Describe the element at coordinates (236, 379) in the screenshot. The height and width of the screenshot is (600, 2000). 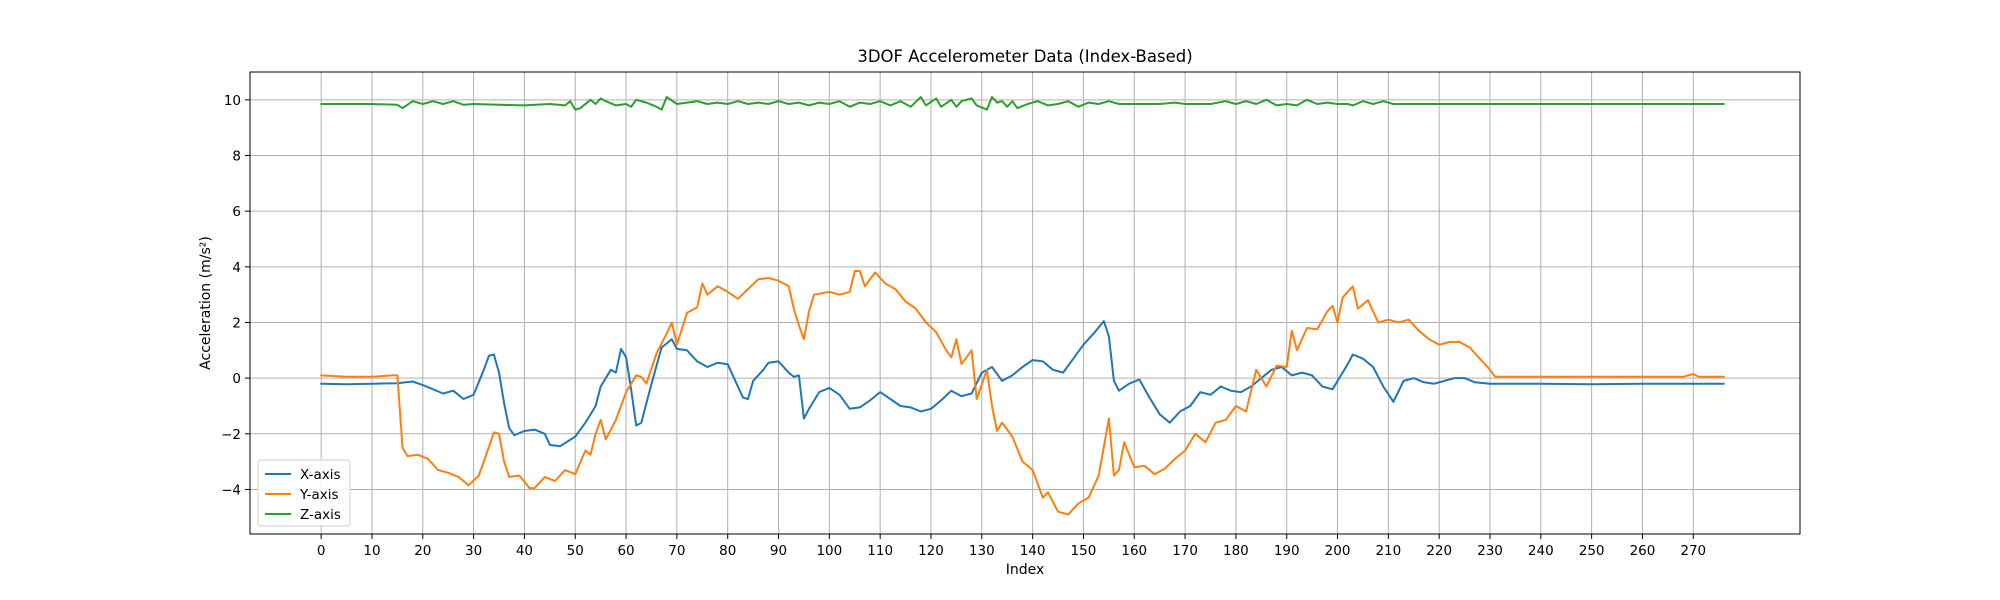
I see `y-tick-label: 0` at that location.